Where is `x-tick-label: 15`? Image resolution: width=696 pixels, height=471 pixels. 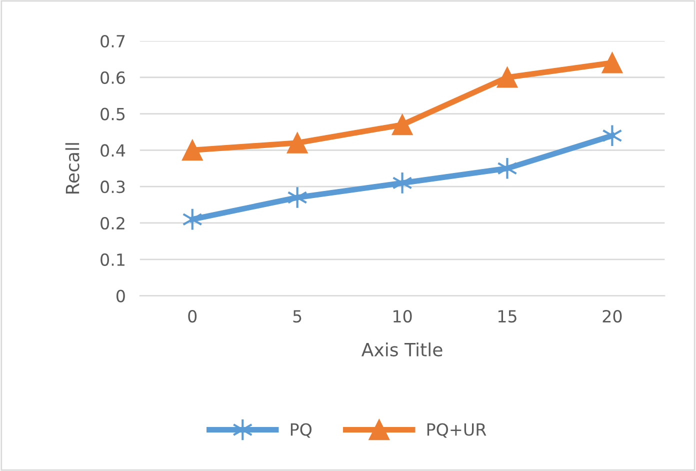 x-tick-label: 15 is located at coordinates (507, 316).